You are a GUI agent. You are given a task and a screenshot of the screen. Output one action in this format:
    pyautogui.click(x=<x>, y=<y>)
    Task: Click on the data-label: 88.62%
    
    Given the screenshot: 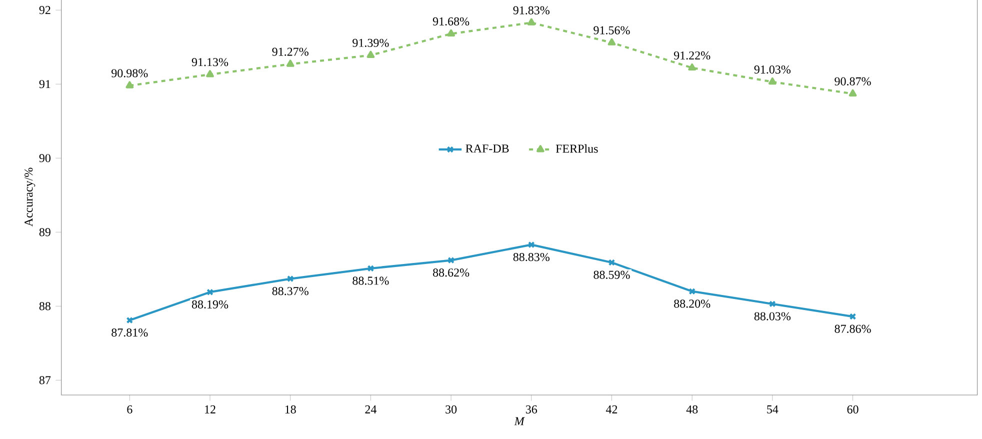 What is the action you would take?
    pyautogui.click(x=451, y=272)
    